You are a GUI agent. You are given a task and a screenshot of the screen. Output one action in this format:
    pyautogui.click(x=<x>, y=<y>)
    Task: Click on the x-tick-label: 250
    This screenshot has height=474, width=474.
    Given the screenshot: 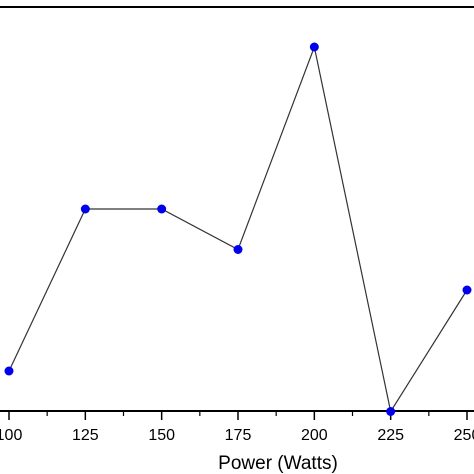 What is the action you would take?
    pyautogui.click(x=464, y=435)
    